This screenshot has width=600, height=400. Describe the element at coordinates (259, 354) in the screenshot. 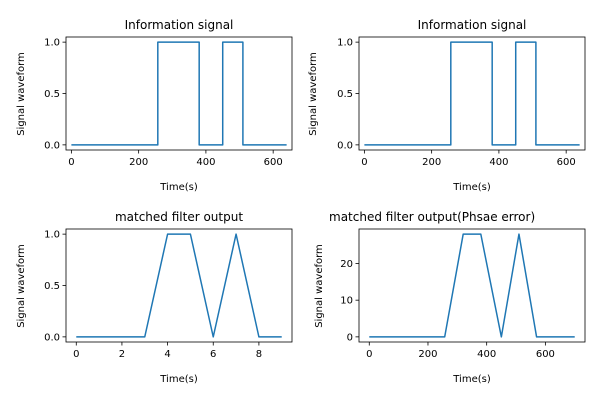

I see `x-tick-label: 8` at that location.